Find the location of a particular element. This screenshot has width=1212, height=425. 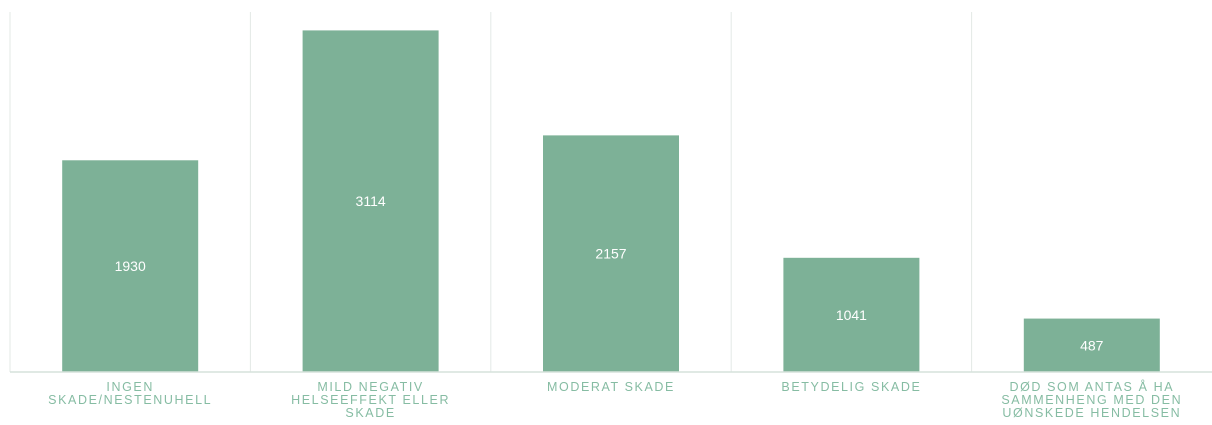

category-label-line: MODERAT SKADE is located at coordinates (611, 387).